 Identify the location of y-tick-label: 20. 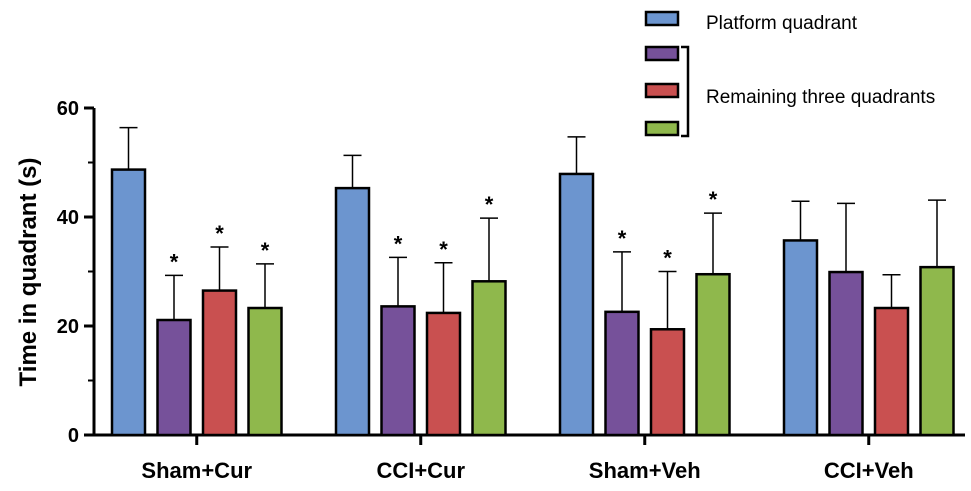
(68, 327).